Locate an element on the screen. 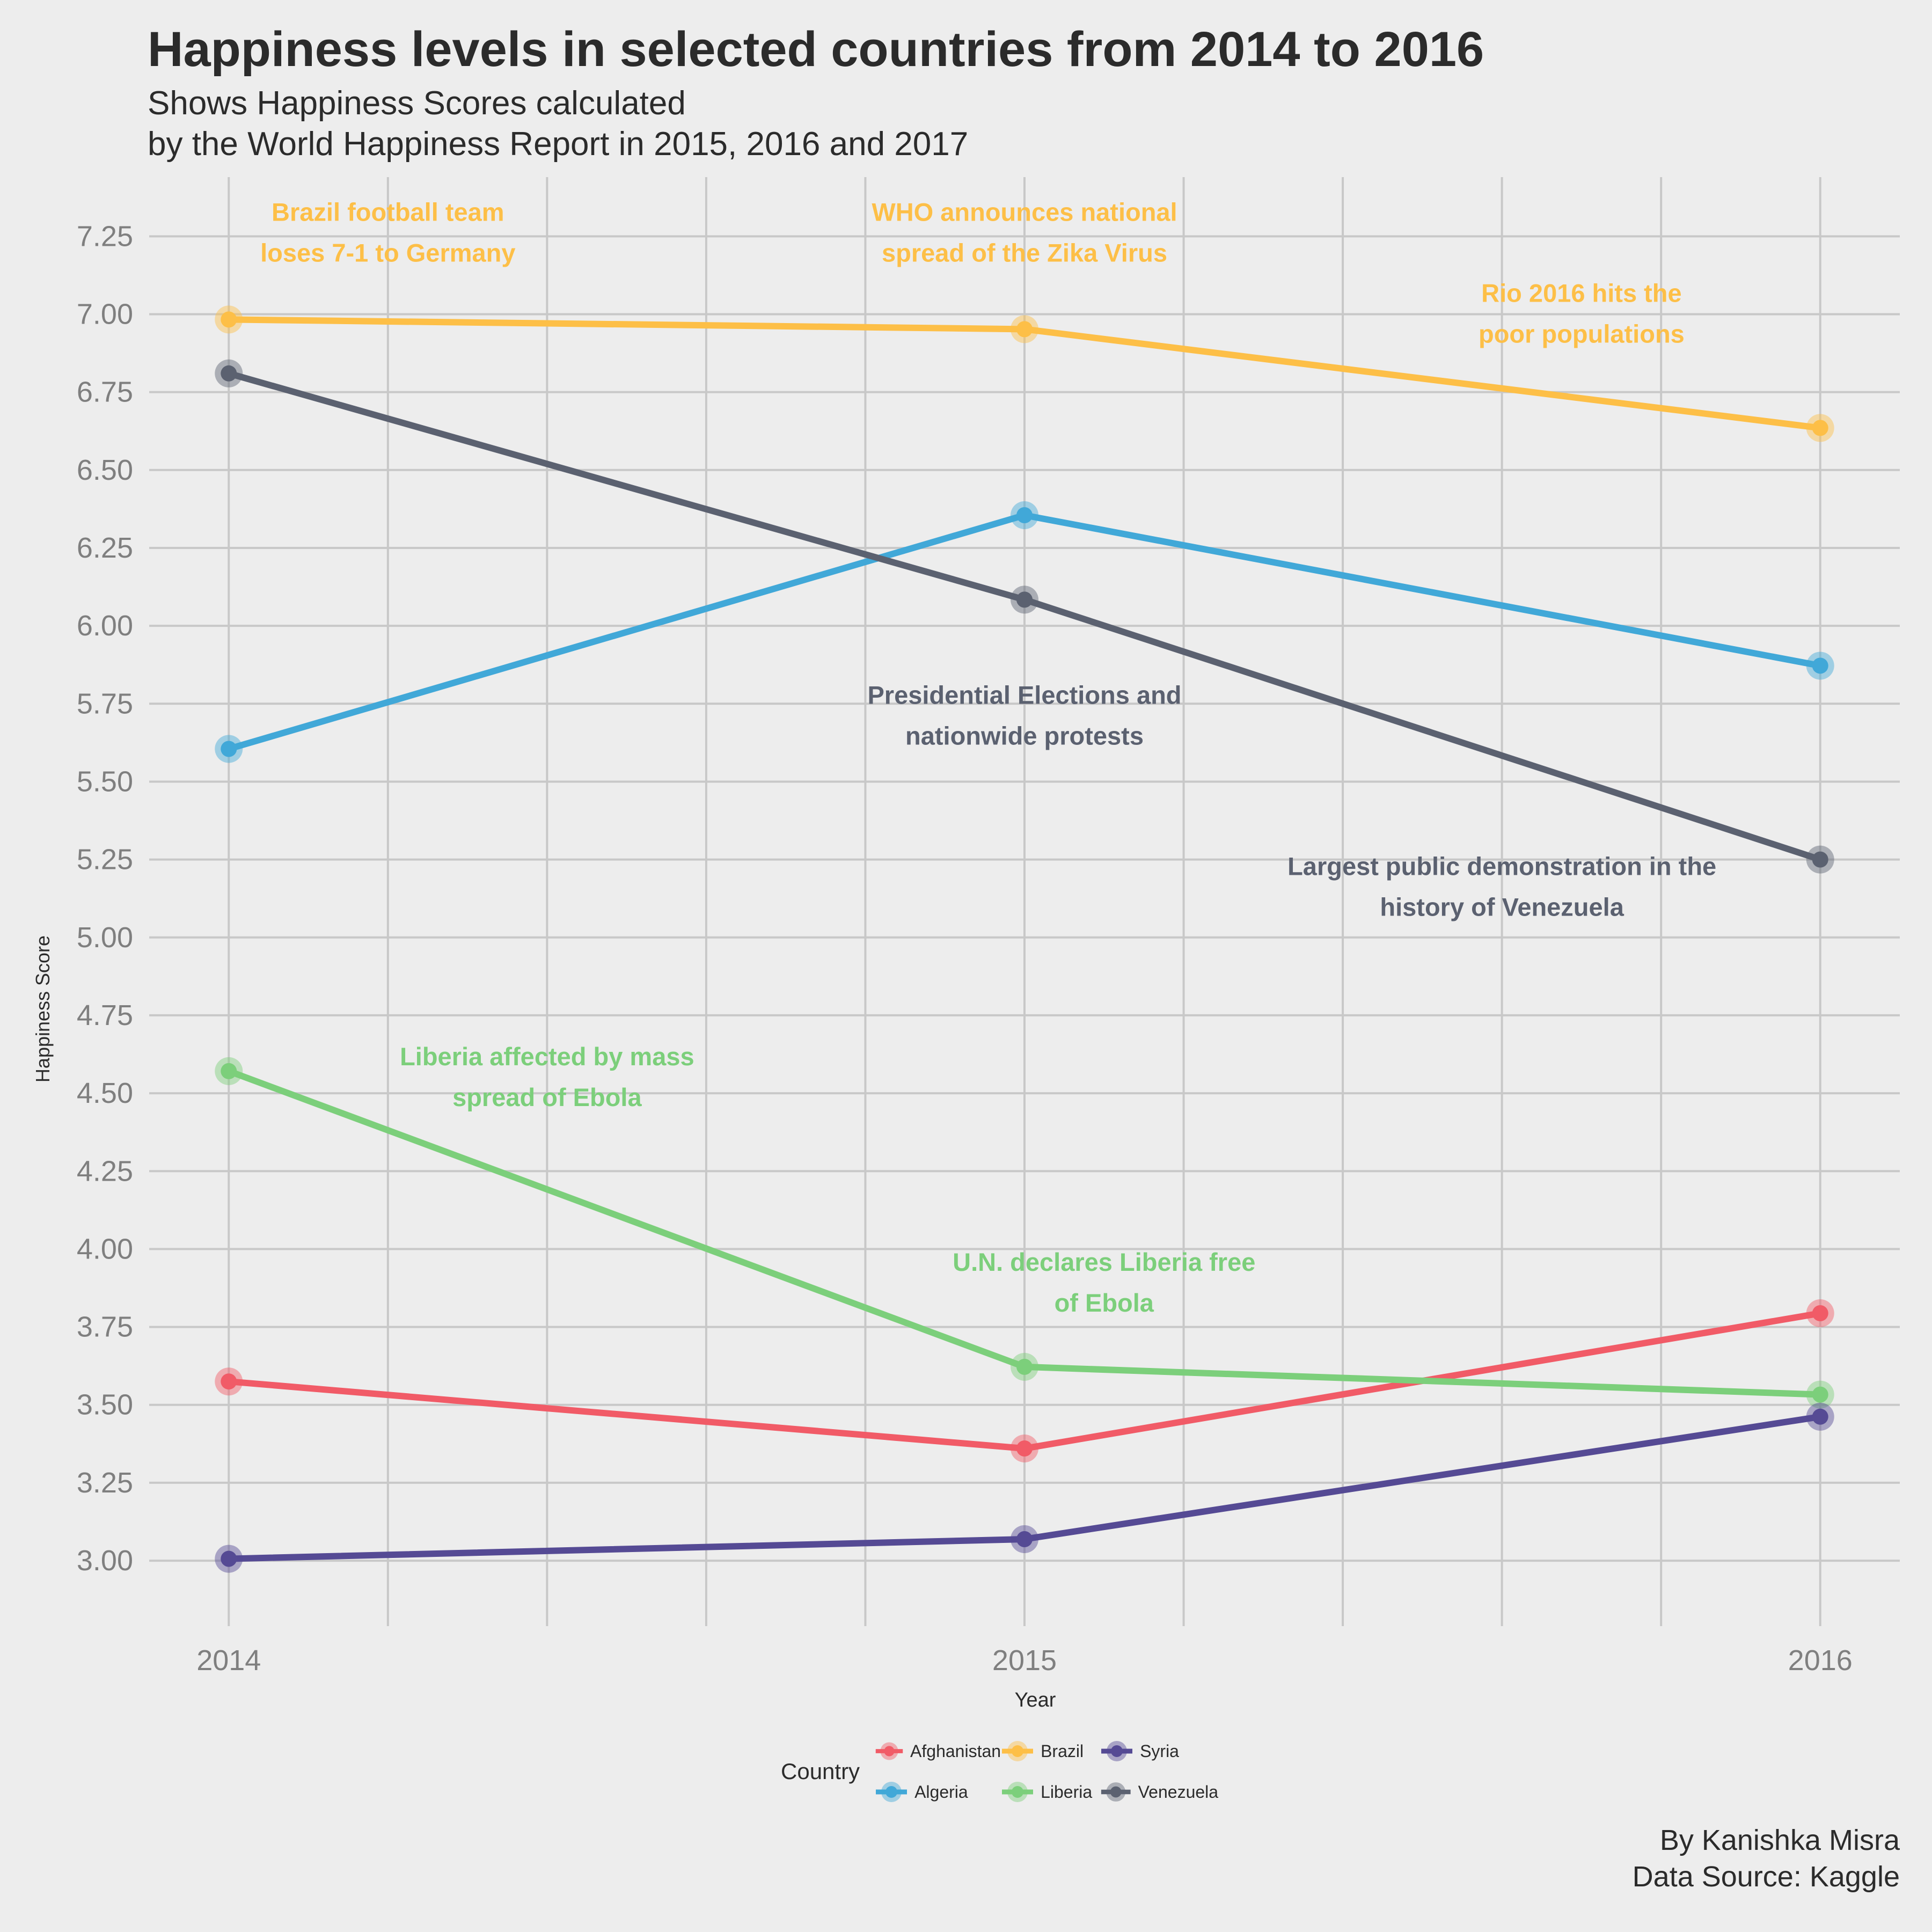 Image resolution: width=1932 pixels, height=1932 pixels. legend-item-liberia: Liberia is located at coordinates (1050, 1792).